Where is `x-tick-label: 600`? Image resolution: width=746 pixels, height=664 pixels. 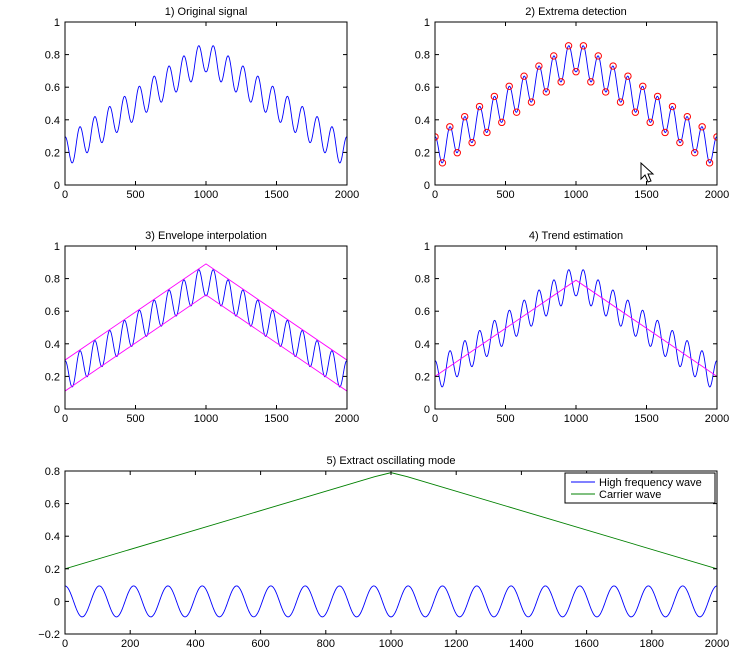
x-tick-label: 600 is located at coordinates (260, 644).